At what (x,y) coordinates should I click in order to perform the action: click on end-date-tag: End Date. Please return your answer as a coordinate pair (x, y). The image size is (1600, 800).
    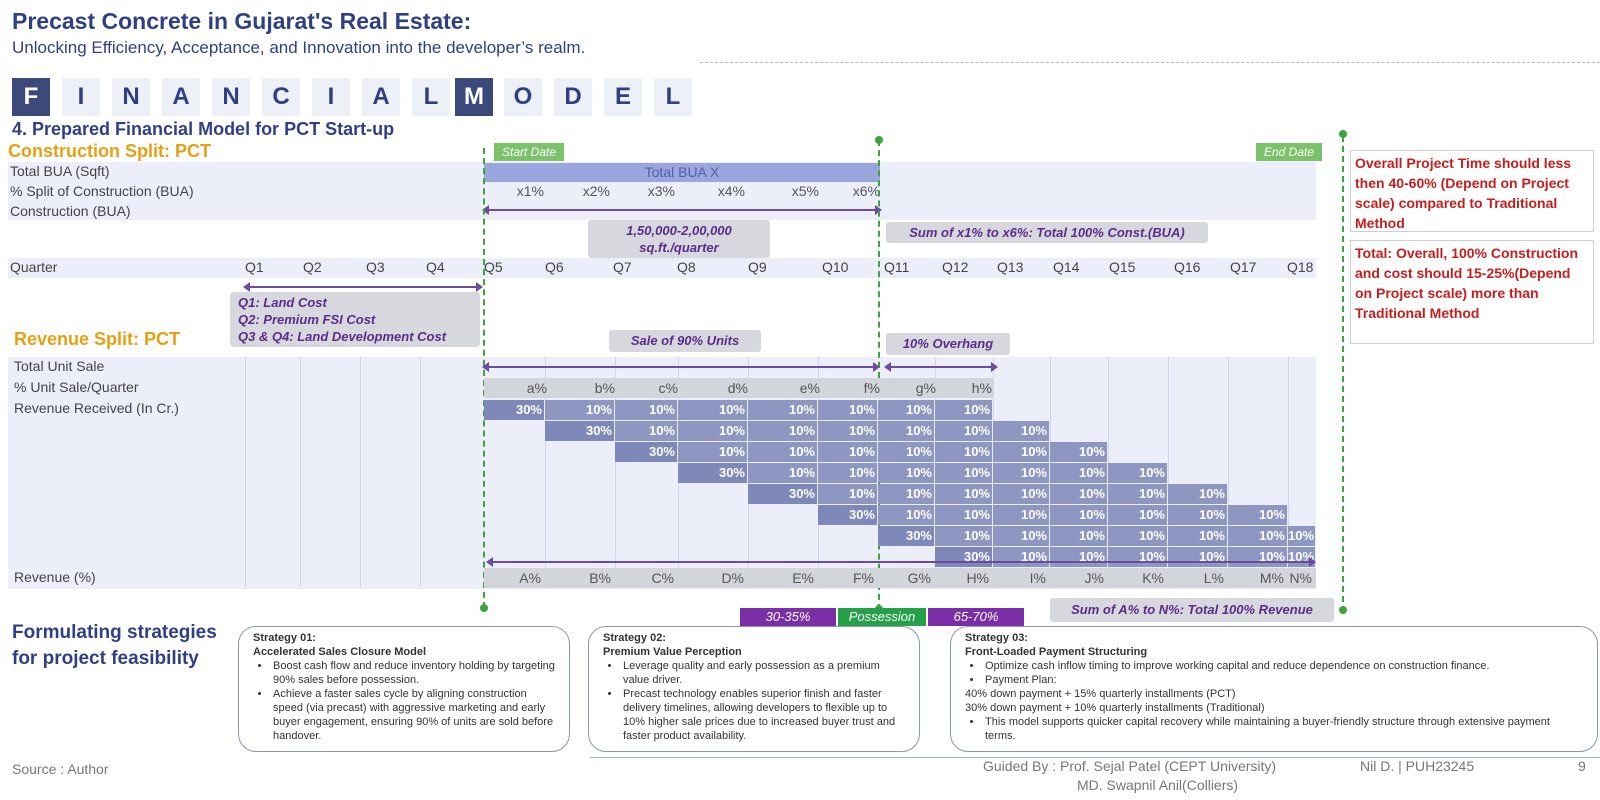
    Looking at the image, I should click on (1289, 152).